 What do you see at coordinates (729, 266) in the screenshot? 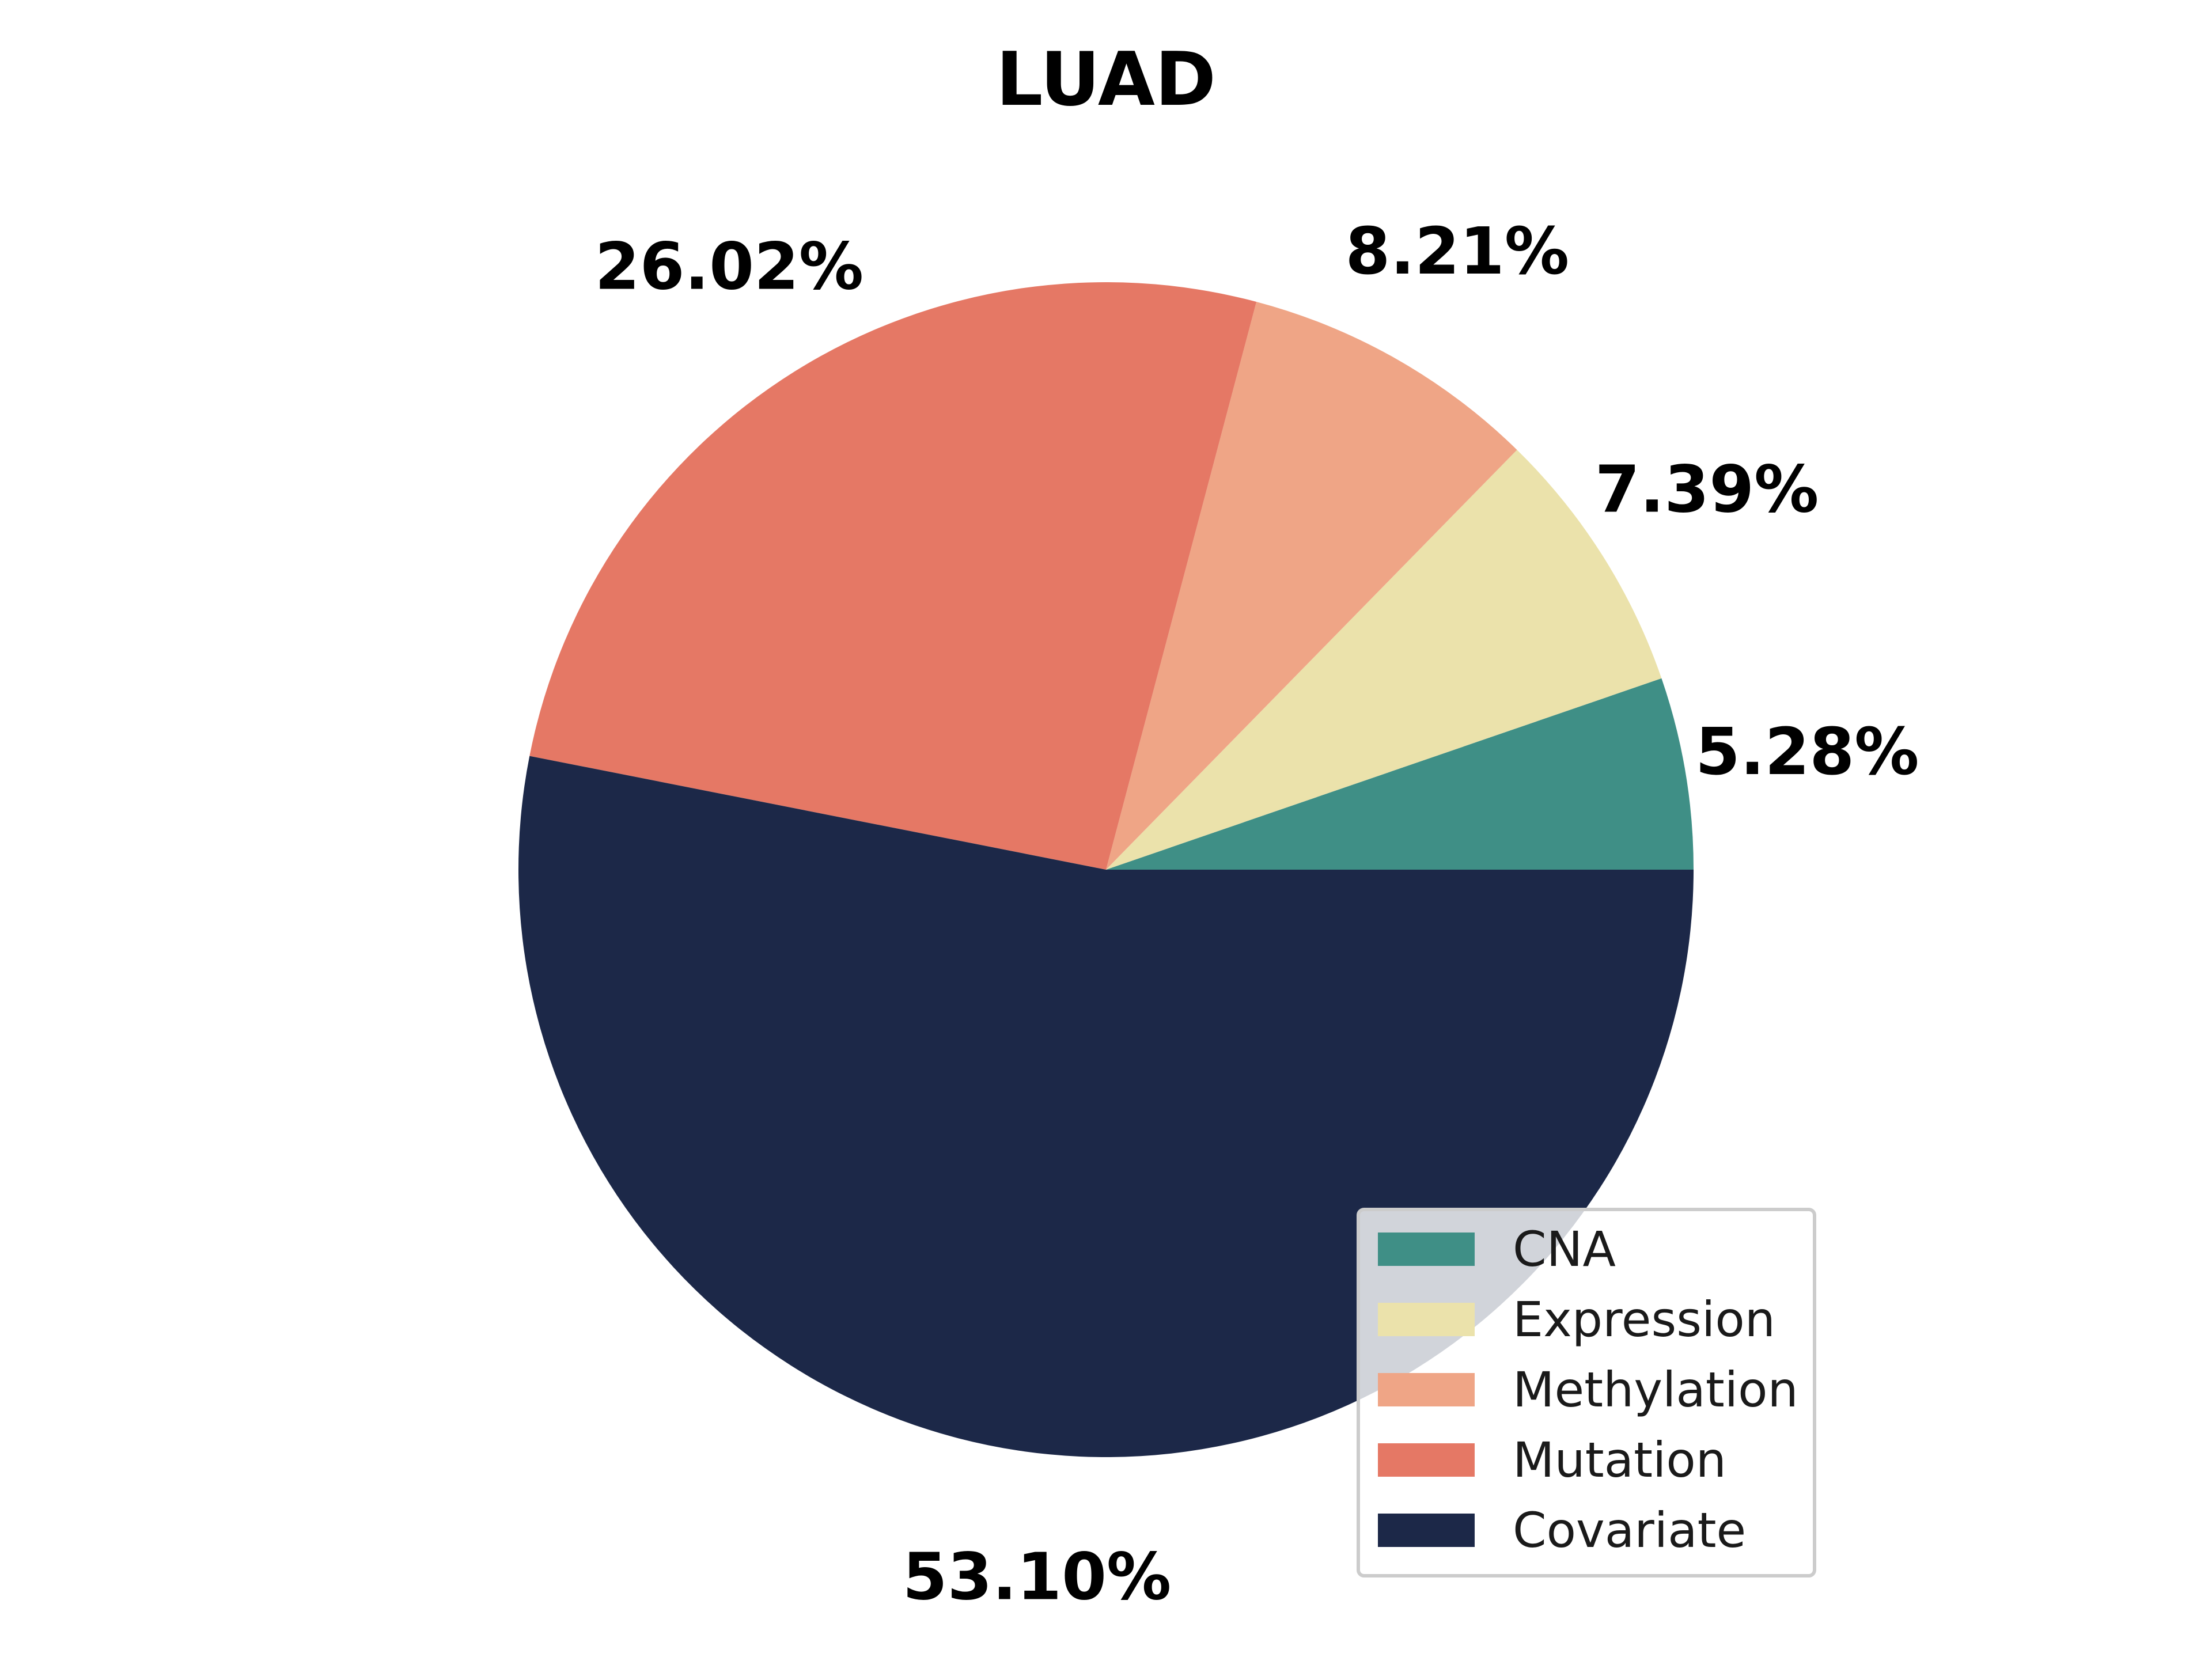
I see `pie-label-mutation: 26.02%` at bounding box center [729, 266].